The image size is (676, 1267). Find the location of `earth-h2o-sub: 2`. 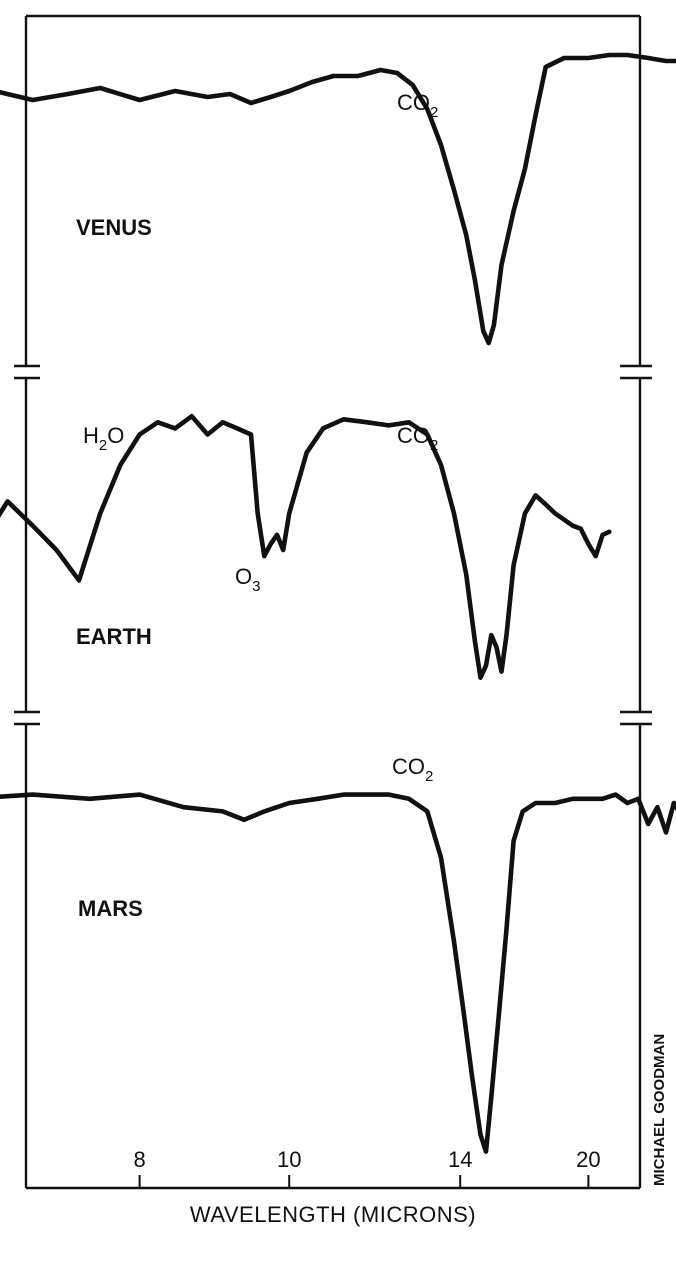

earth-h2o-sub: 2 is located at coordinates (103, 445).